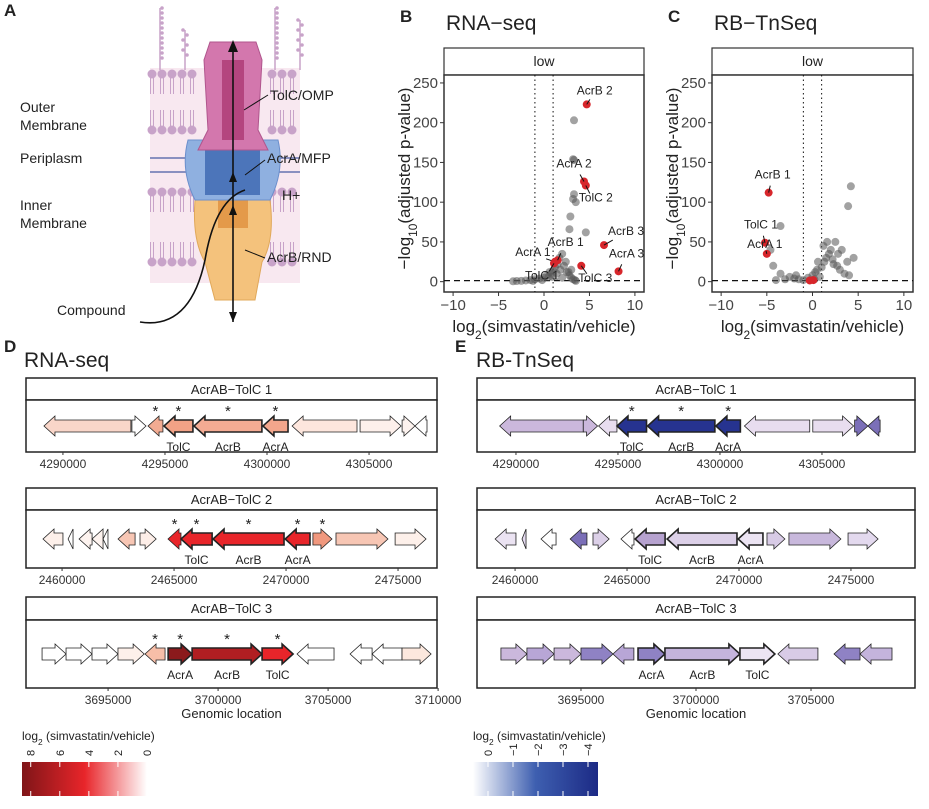 The height and width of the screenshot is (809, 929). Describe the element at coordinates (108, 700) in the screenshot. I see `x-tick-label: 3695000` at that location.